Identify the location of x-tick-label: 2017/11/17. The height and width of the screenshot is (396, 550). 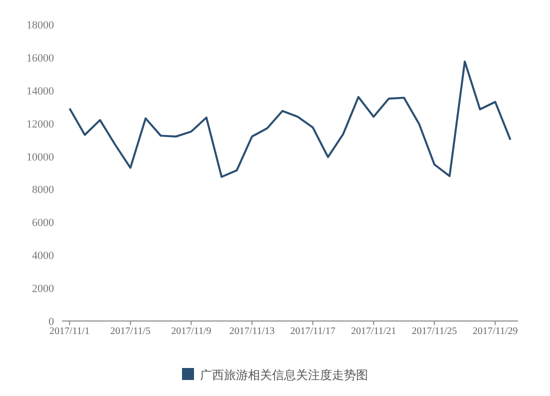
(313, 331).